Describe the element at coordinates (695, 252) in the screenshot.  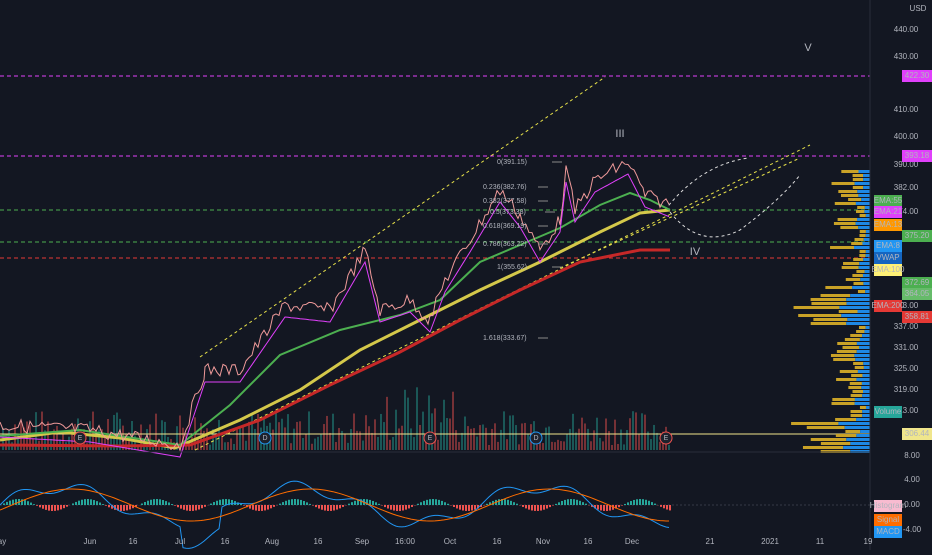
I see `wave-label: IV` at that location.